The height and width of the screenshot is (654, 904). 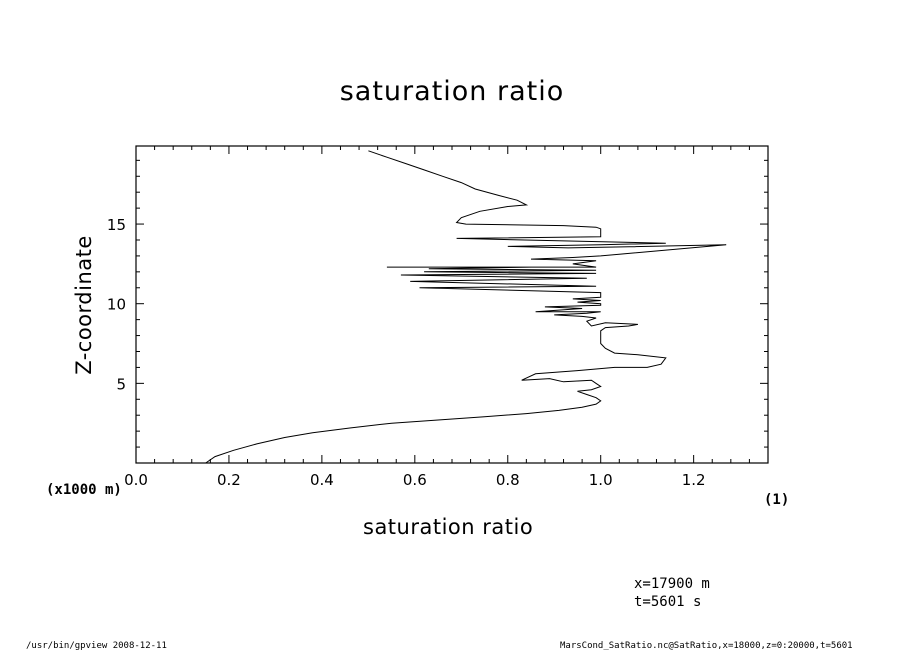 I want to click on y-axis-unit-label: (x1000 m), so click(x=84, y=490).